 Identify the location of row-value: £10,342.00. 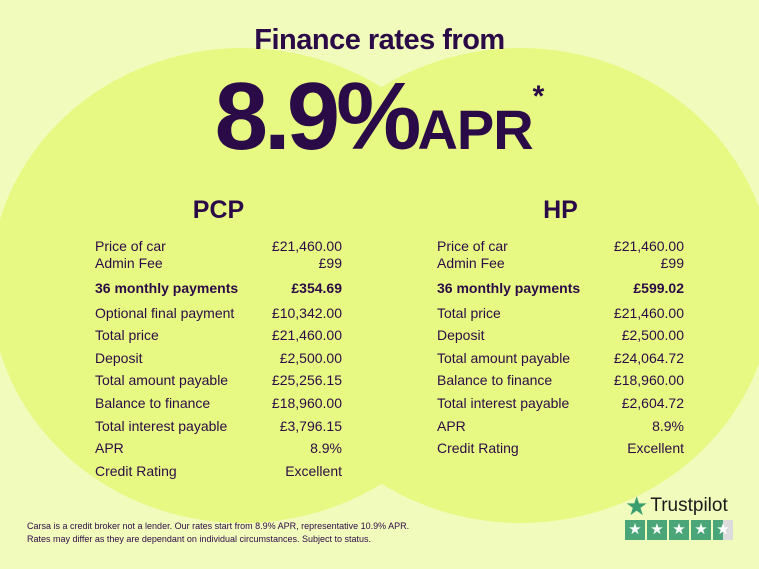
(306, 312).